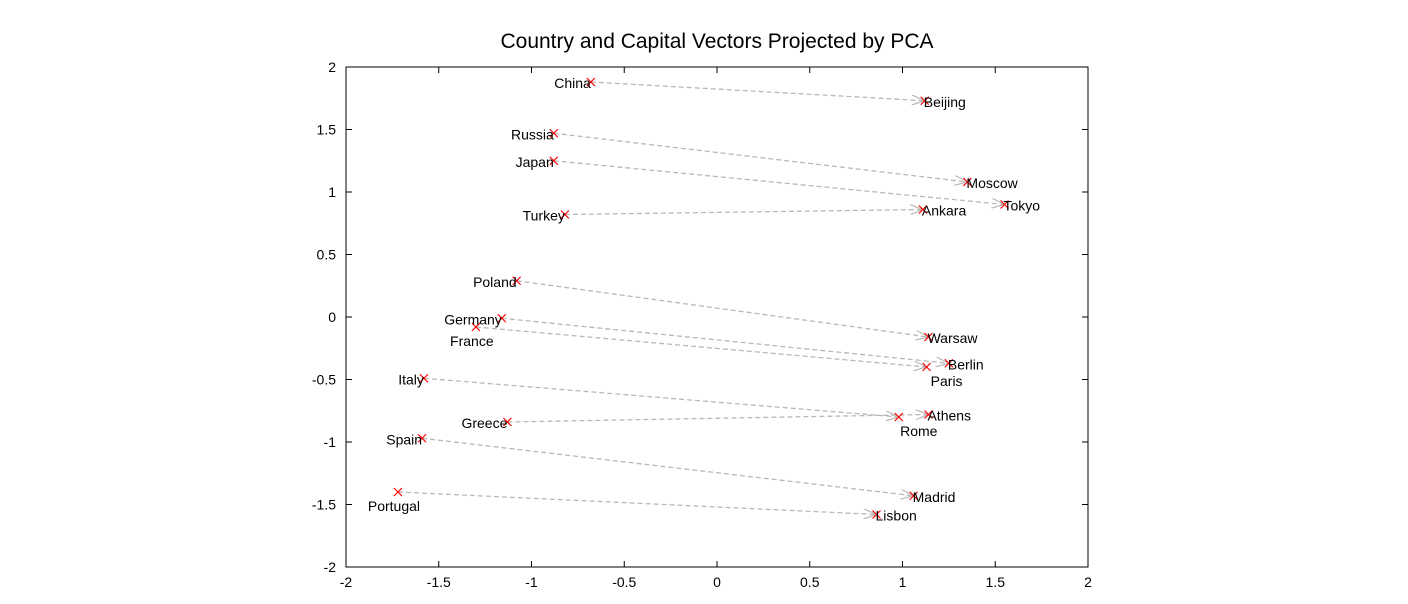 Image resolution: width=1408 pixels, height=604 pixels. Describe the element at coordinates (1088, 582) in the screenshot. I see `x-tick-label: 2` at that location.